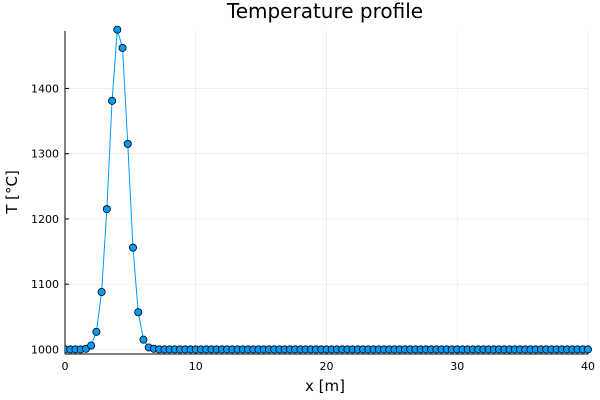 The height and width of the screenshot is (400, 600). Describe the element at coordinates (45, 219) in the screenshot. I see `y-tick-label: 1200` at that location.